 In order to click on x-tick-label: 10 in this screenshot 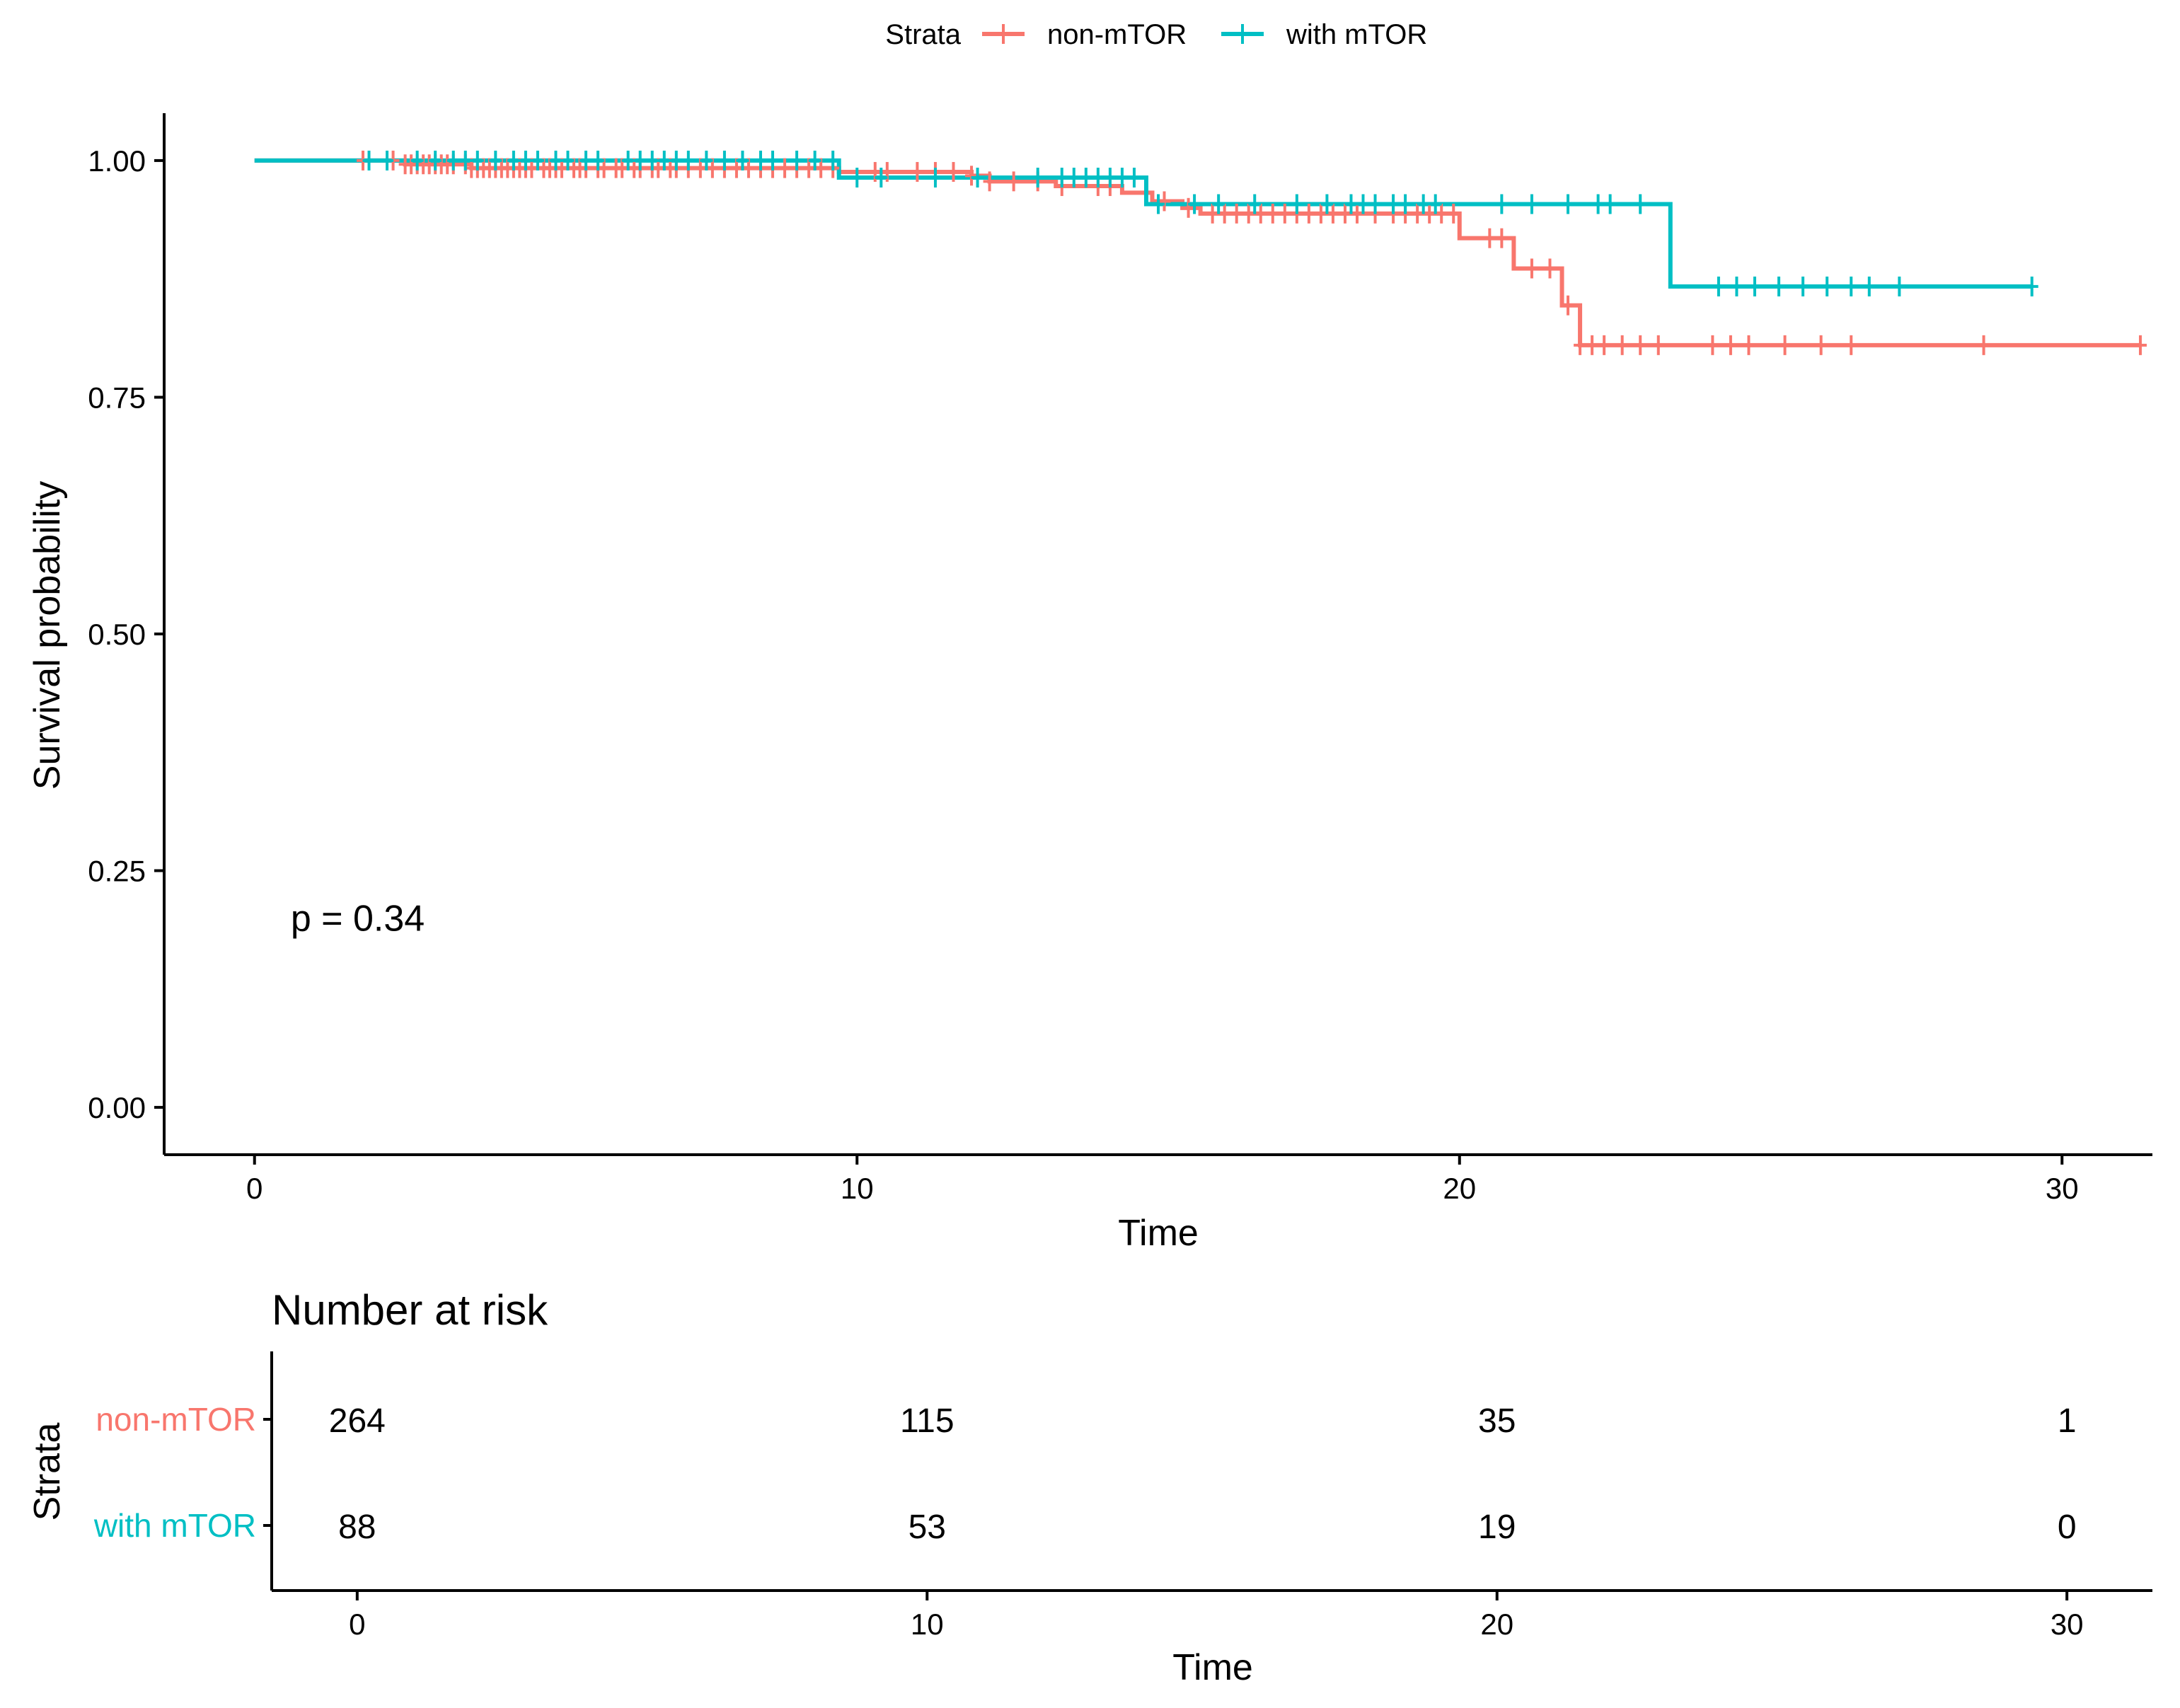, I will do `click(857, 1188)`.